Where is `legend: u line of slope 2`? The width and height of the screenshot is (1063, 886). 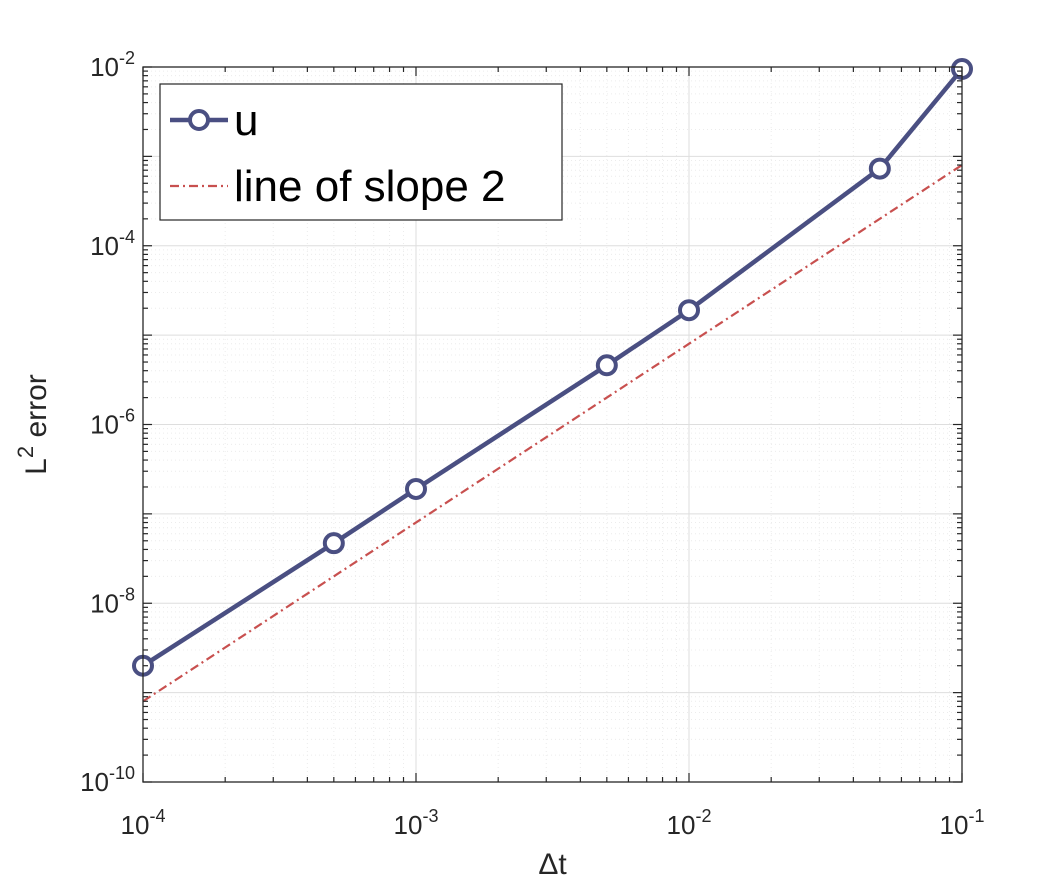
legend: u line of slope 2 is located at coordinates (361, 152).